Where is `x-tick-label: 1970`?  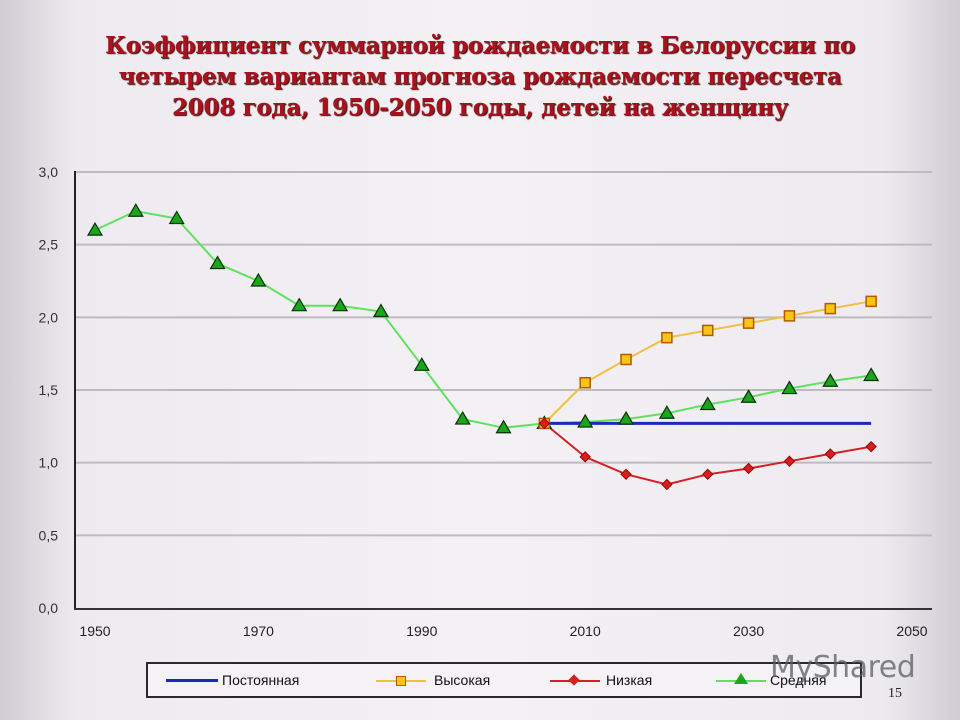
x-tick-label: 1970 is located at coordinates (258, 631).